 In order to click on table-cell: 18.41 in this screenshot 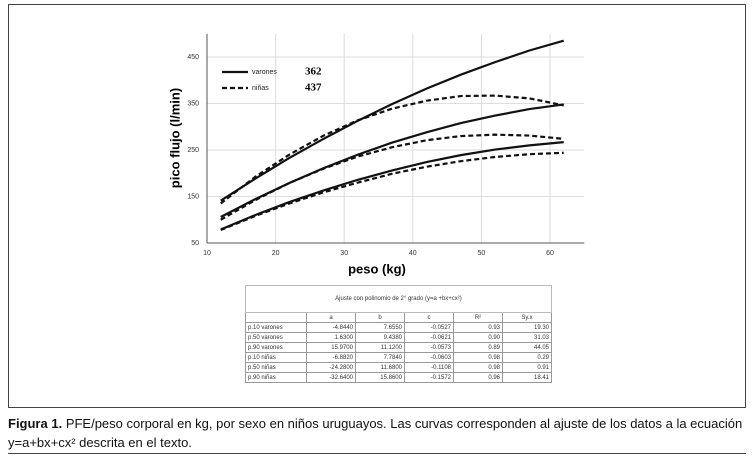, I will do `click(527, 377)`.